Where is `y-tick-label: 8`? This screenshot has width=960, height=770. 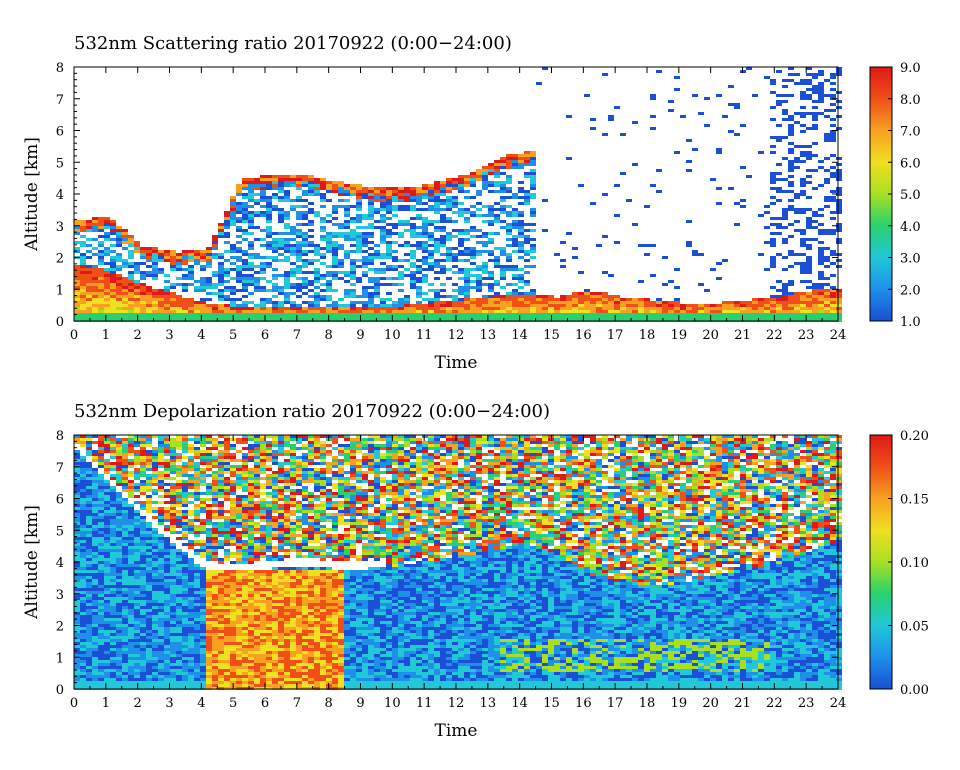
y-tick-label: 8 is located at coordinates (60, 68).